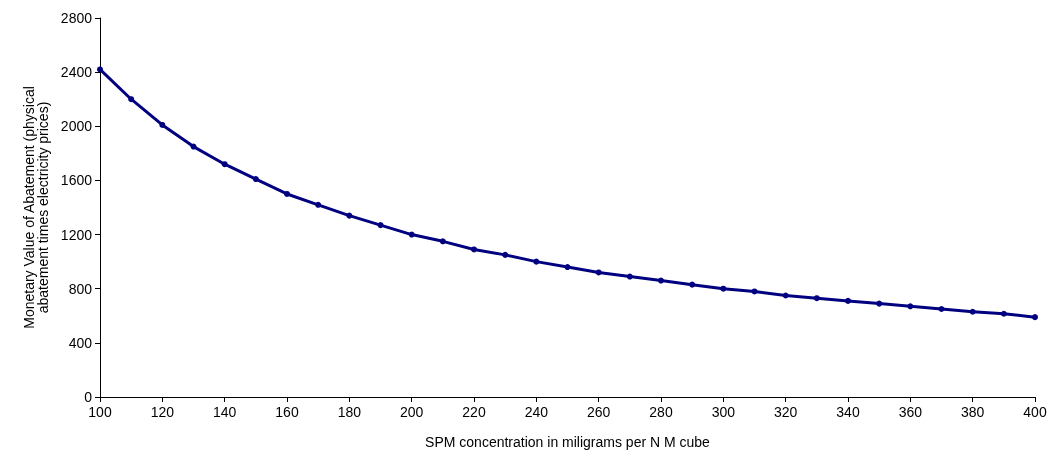  Describe the element at coordinates (100, 412) in the screenshot. I see `x-tick-label: 100` at that location.